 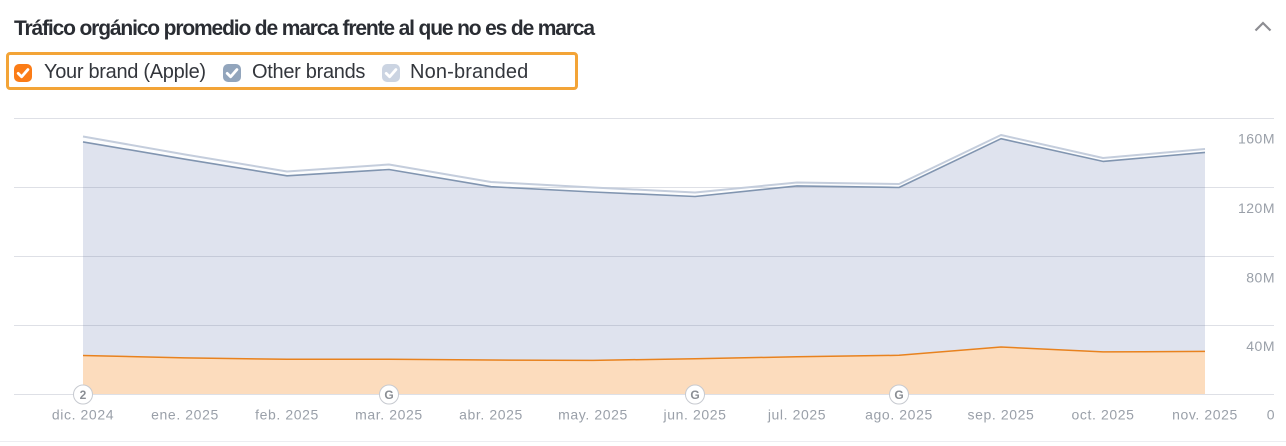 What do you see at coordinates (694, 415) in the screenshot?
I see `svg-text: jun. 2025` at bounding box center [694, 415].